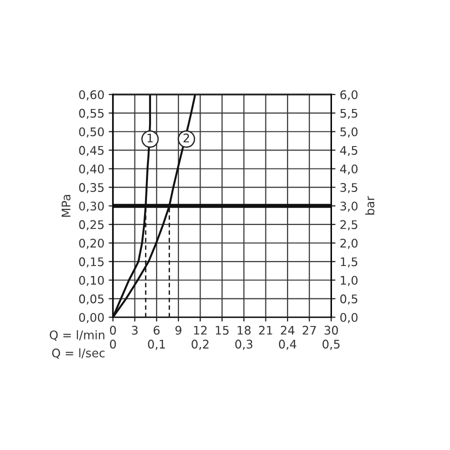 This screenshot has height=450, width=450. Describe the element at coordinates (113, 344) in the screenshot. I see `x2-tick-label: 0` at that location.